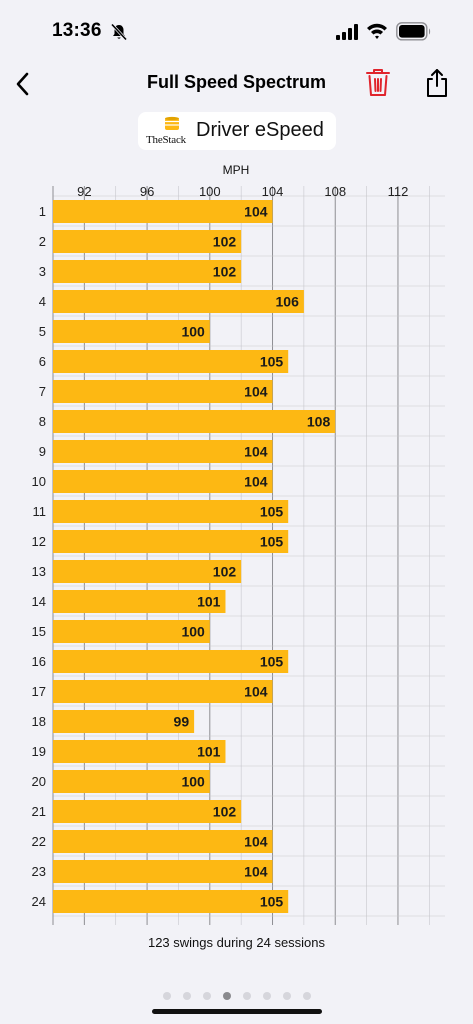 Image resolution: width=473 pixels, height=1024 pixels. What do you see at coordinates (166, 140) in the screenshot?
I see `logo-text: TheStack` at bounding box center [166, 140].